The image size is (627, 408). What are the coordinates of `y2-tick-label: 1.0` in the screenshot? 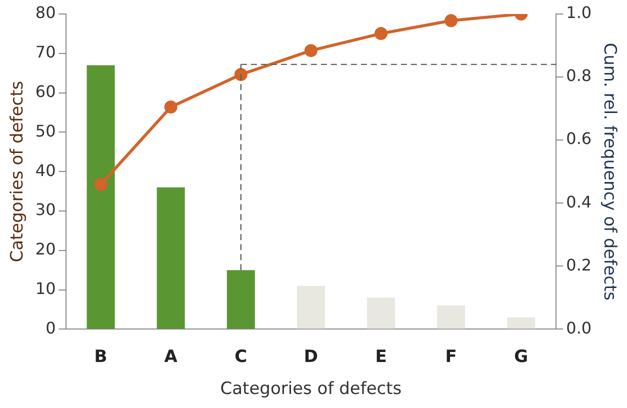 It's located at (579, 12).